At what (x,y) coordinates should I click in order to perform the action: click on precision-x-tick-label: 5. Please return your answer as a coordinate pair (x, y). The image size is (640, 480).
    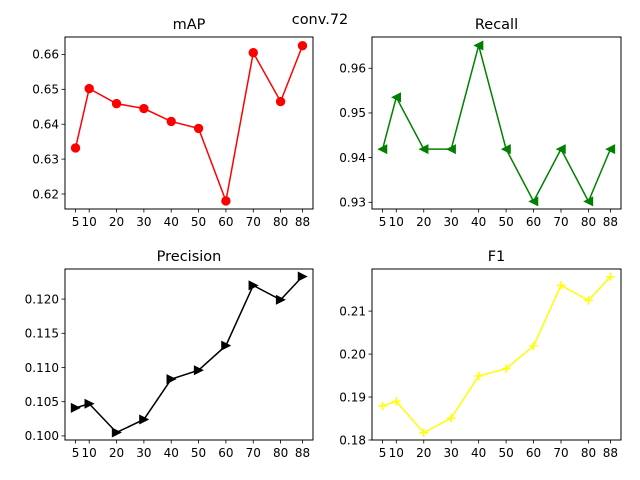
    Looking at the image, I should click on (76, 453).